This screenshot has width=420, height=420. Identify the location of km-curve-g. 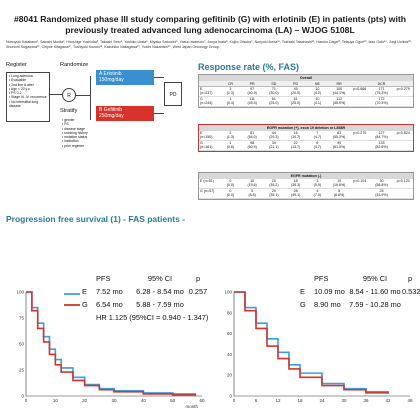
(111, 343).